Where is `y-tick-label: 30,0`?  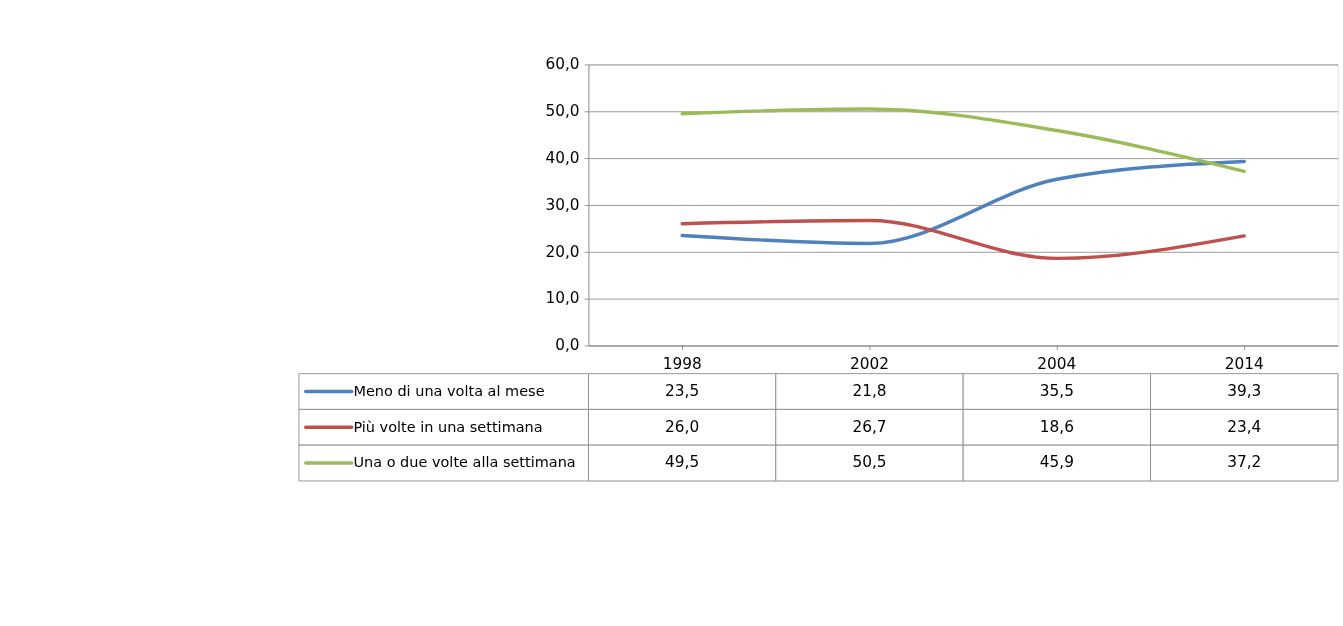
y-tick-label: 30,0 is located at coordinates (562, 204).